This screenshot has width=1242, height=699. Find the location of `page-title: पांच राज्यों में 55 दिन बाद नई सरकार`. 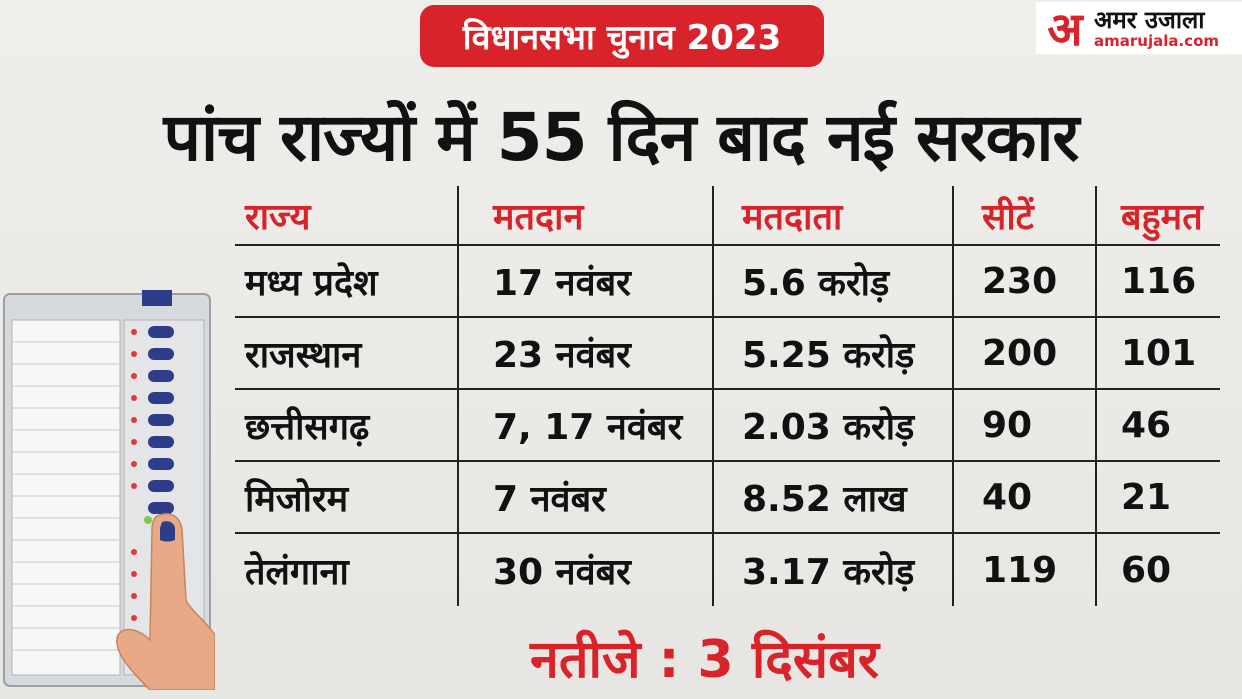

page-title: पांच राज्यों में 55 दिन बाद नई सरकार is located at coordinates (621, 137).